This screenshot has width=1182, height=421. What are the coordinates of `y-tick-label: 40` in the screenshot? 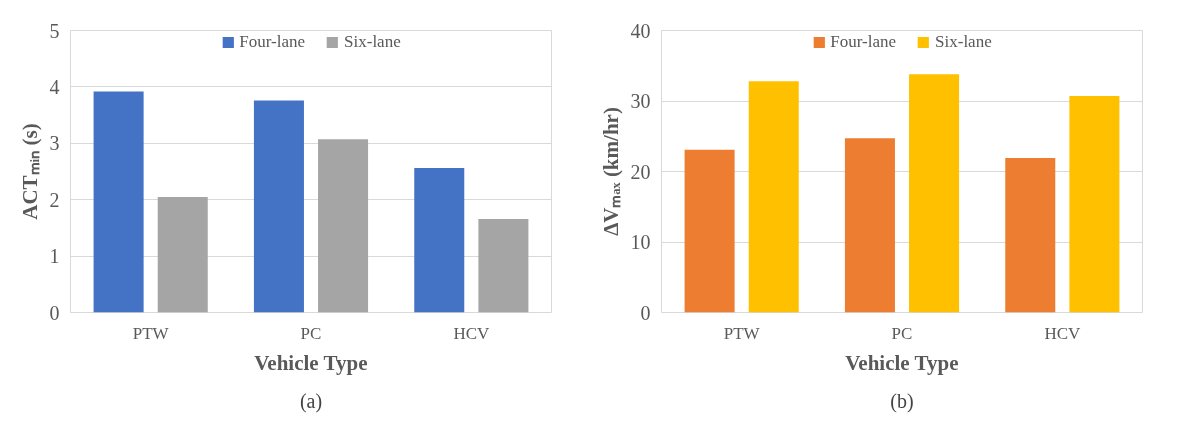 It's located at (640, 30).